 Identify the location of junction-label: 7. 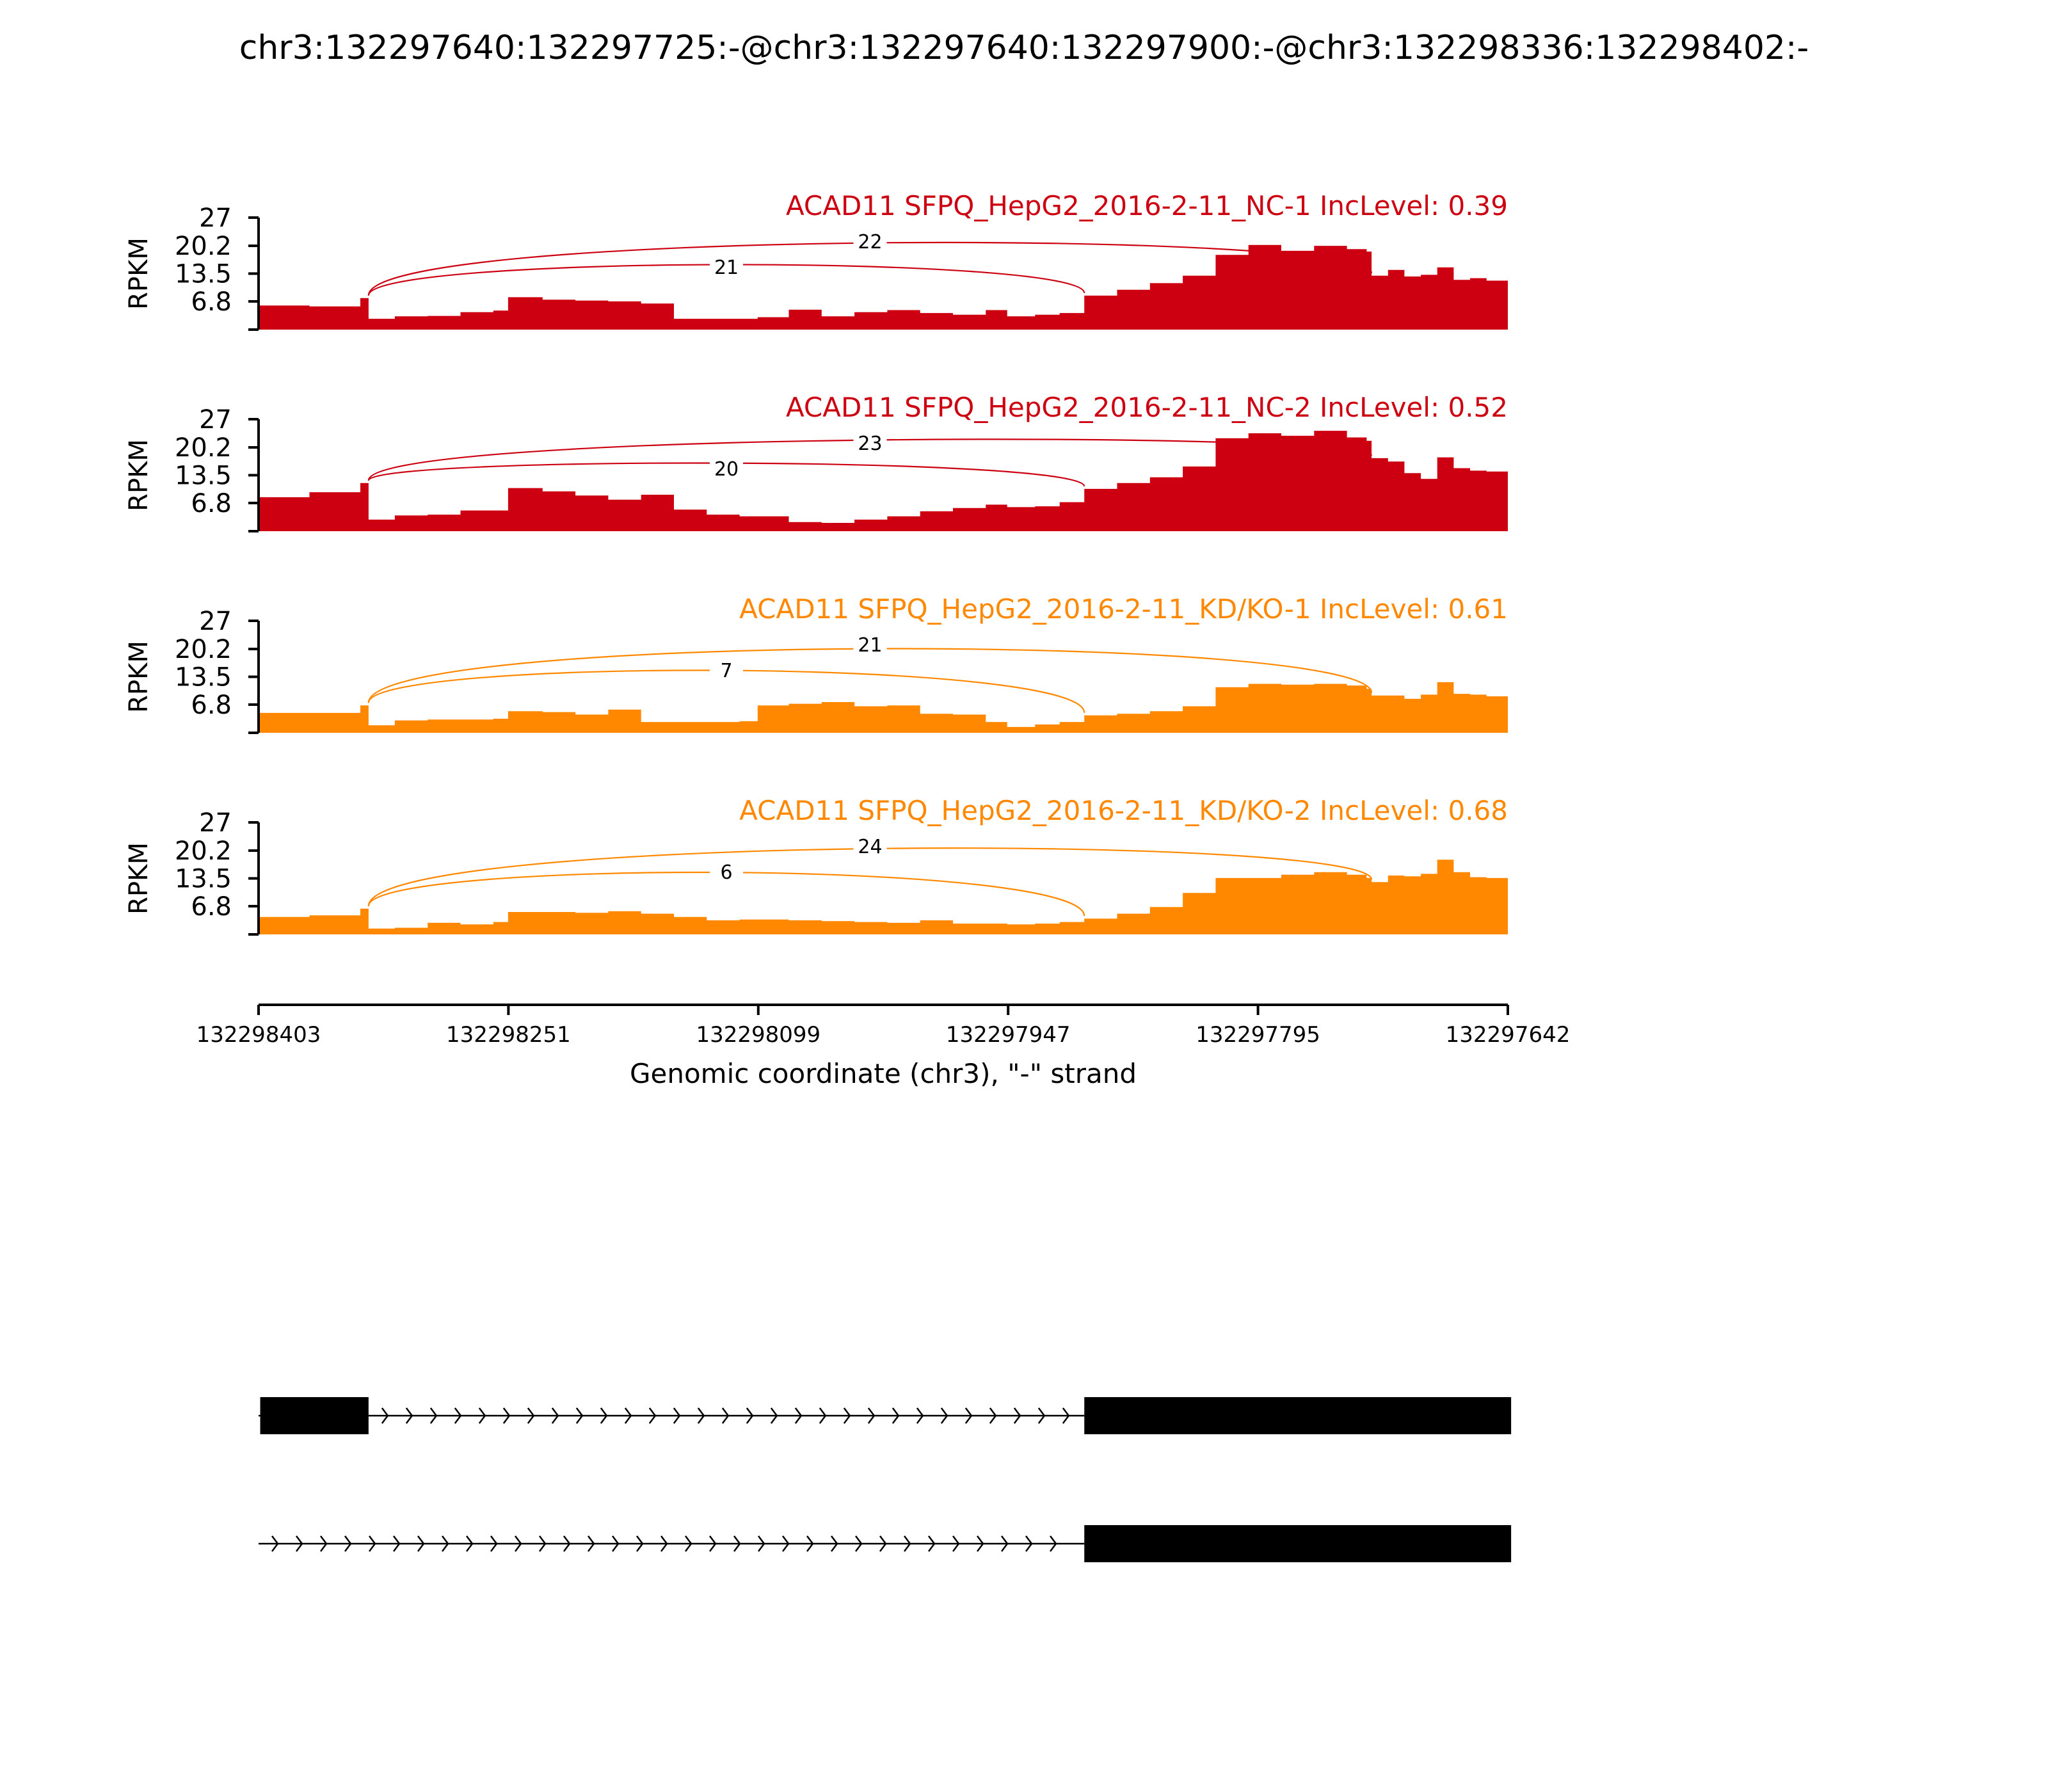
(726, 671).